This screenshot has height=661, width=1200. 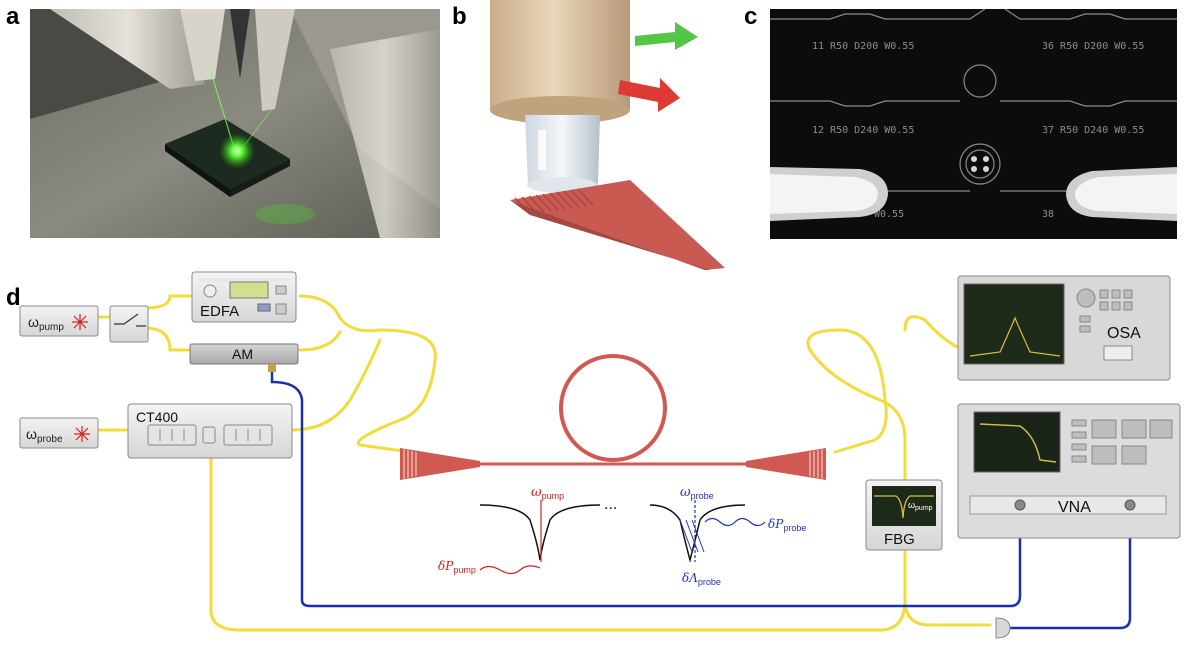 I want to click on vna-instrument: VNA, so click(x=1069, y=471).